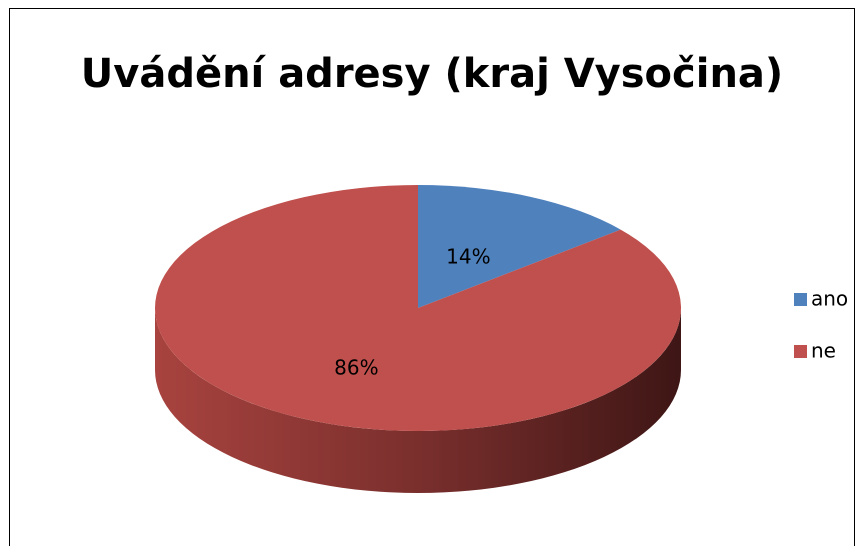  What do you see at coordinates (468, 256) in the screenshot?
I see `data-label: 14%` at bounding box center [468, 256].